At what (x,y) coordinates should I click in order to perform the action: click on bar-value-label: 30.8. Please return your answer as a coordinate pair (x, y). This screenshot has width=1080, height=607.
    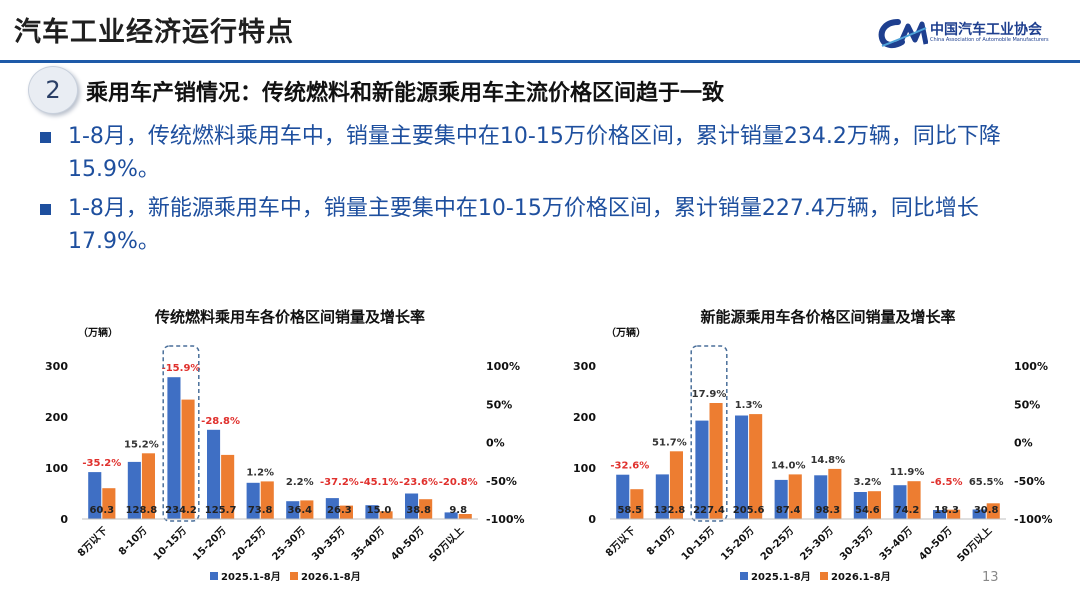
    Looking at the image, I should click on (986, 510).